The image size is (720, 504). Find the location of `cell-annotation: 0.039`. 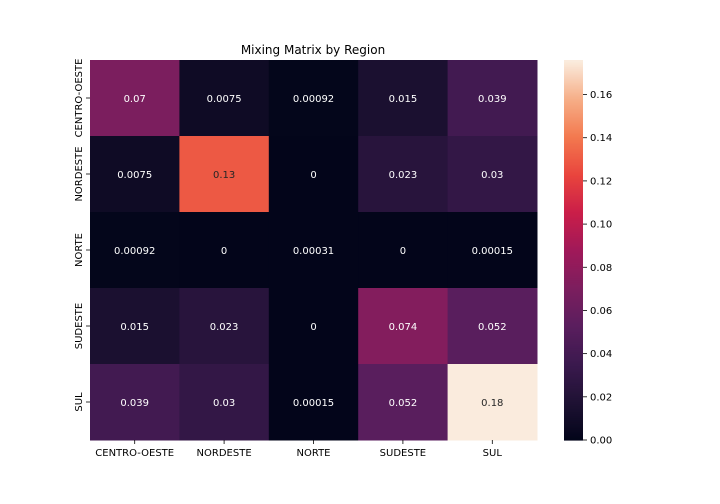

cell-annotation: 0.039 is located at coordinates (134, 403).